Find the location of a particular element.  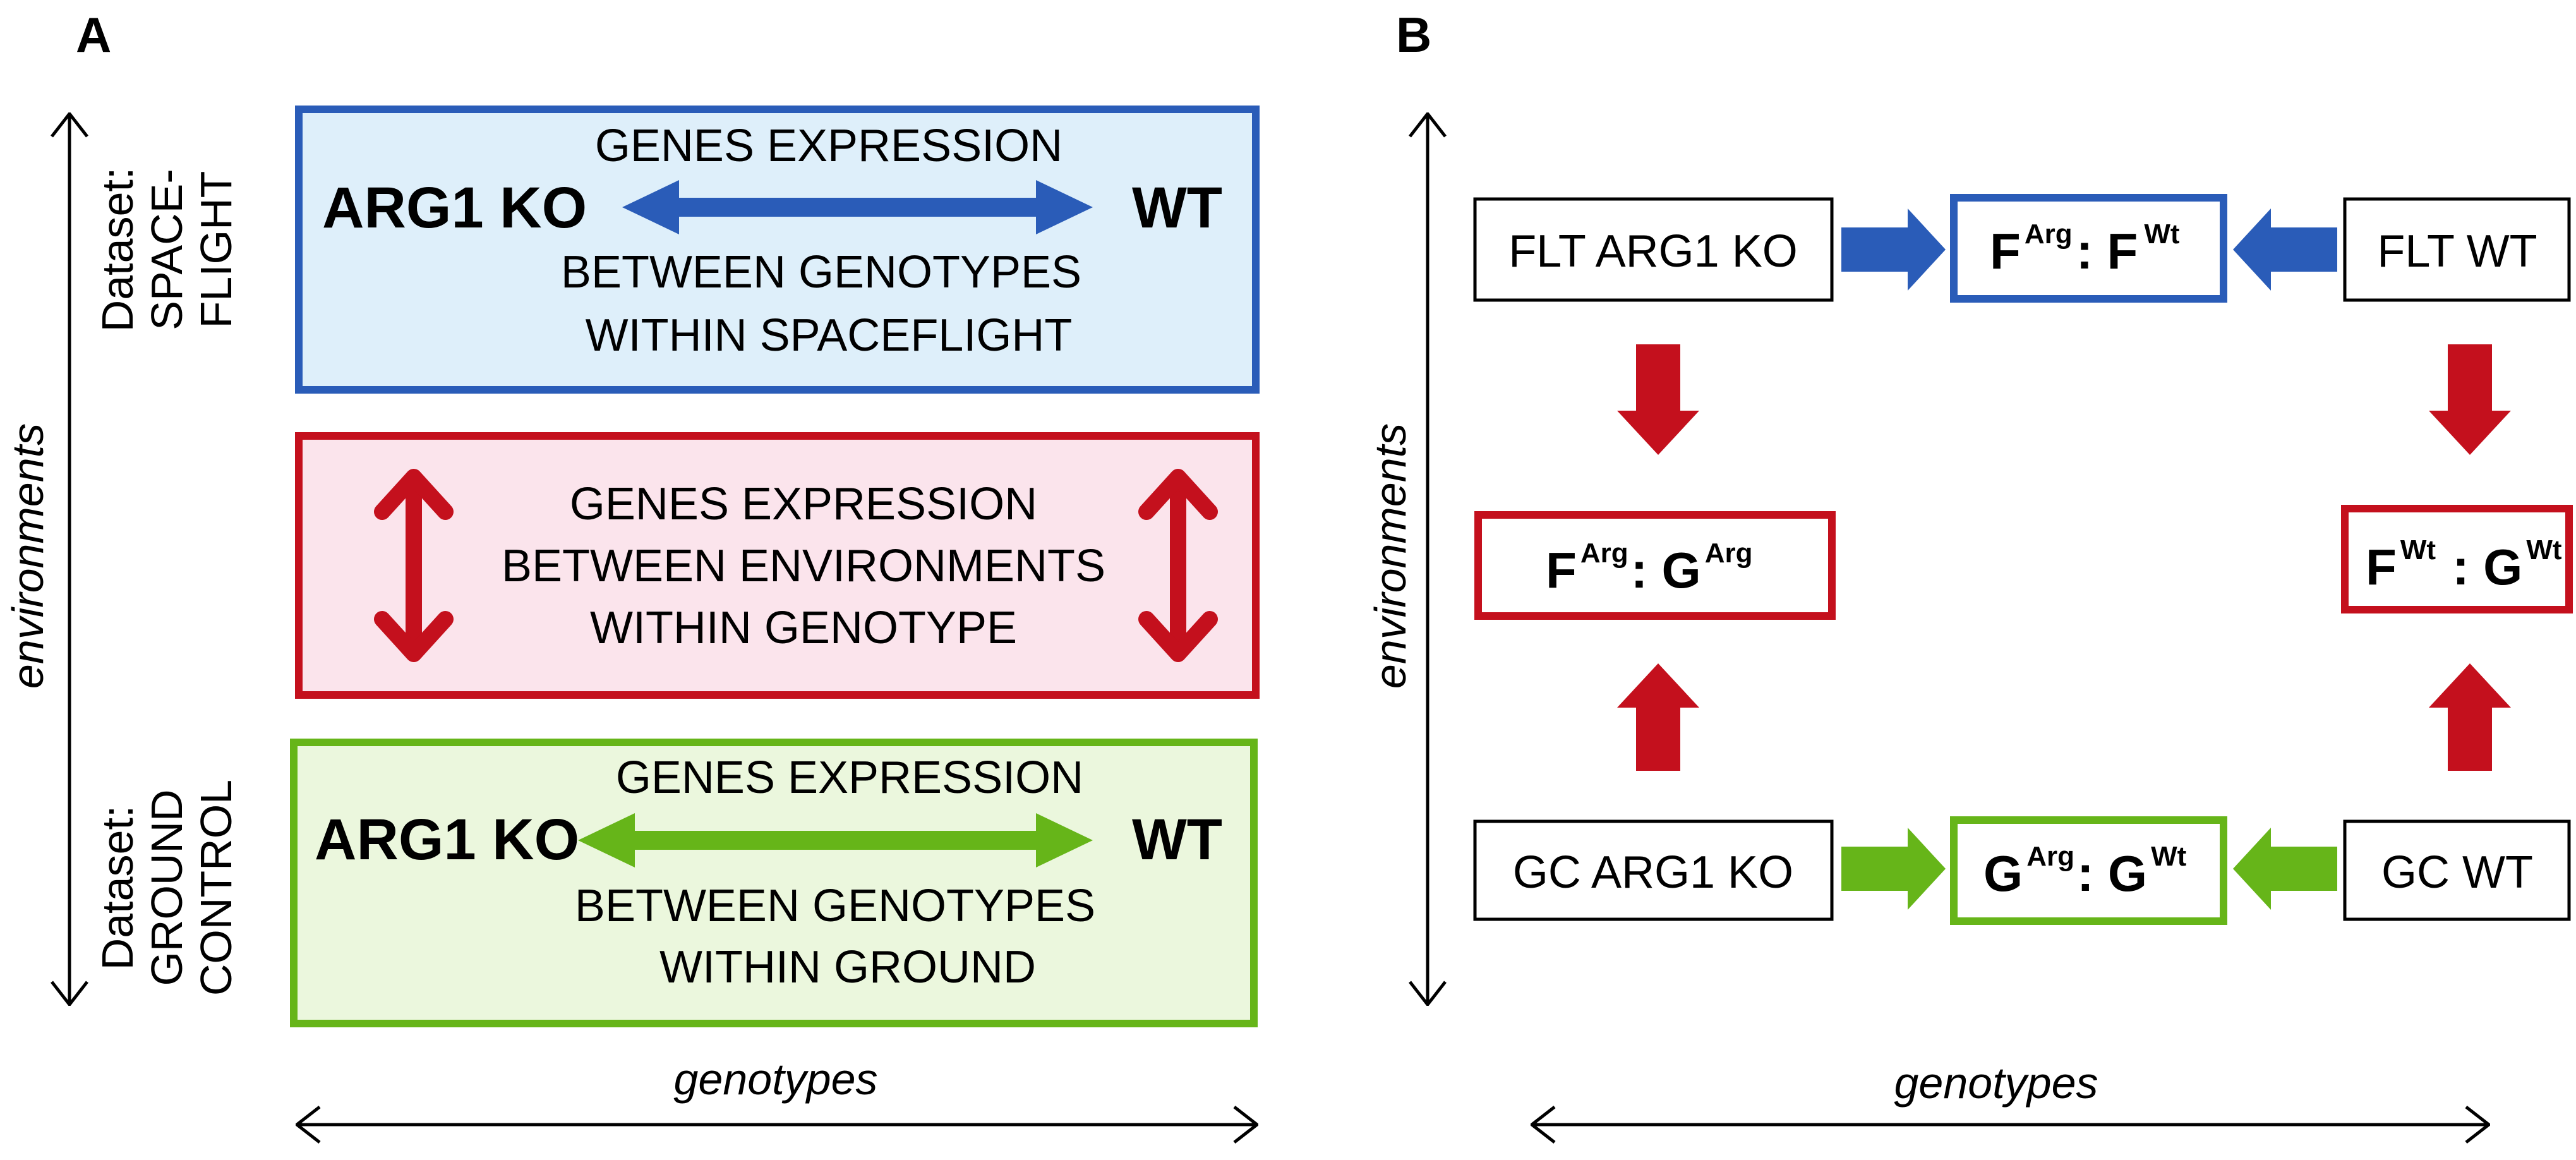

formula-right-base1: F is located at coordinates (2381, 567).